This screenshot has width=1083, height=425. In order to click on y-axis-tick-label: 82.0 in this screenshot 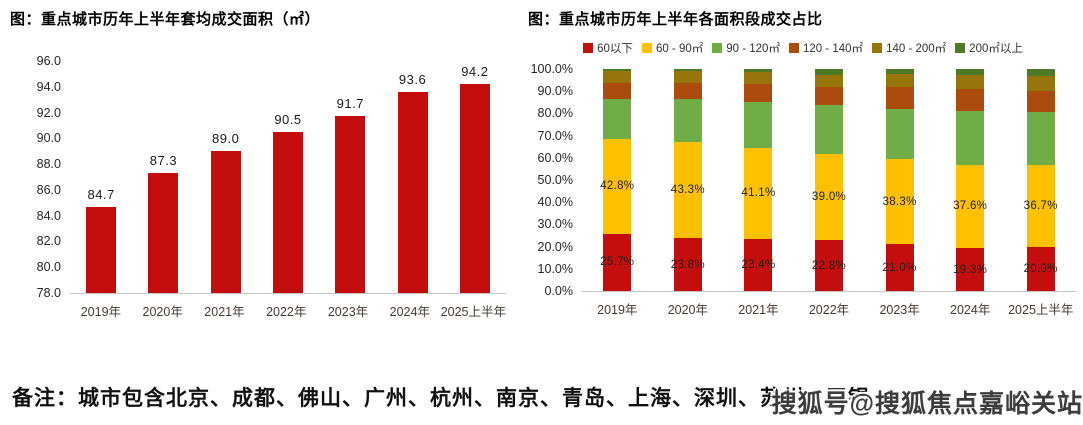, I will do `click(48, 241)`.